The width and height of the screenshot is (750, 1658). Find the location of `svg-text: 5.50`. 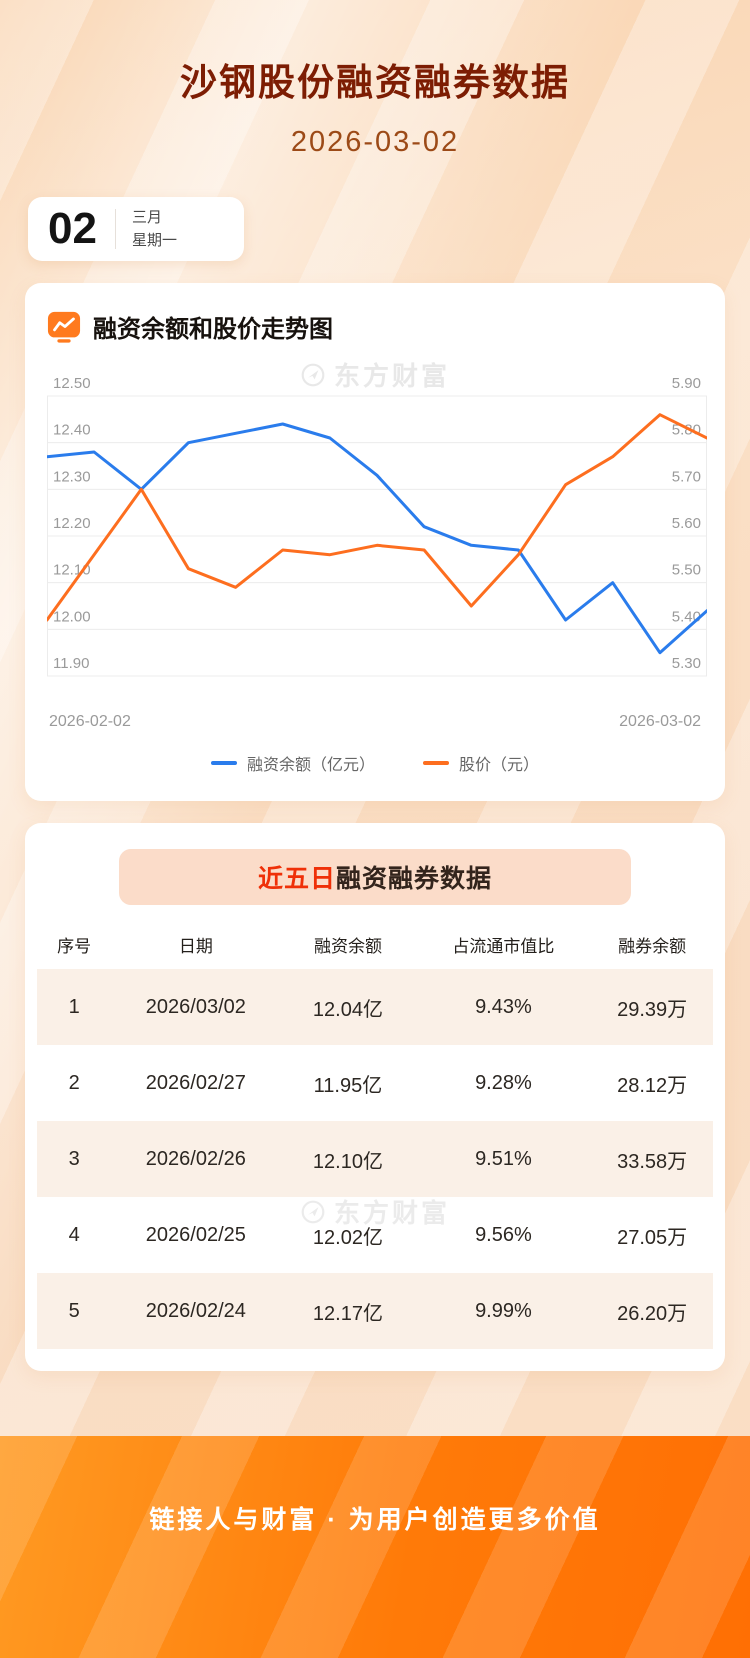

svg-text: 5.50 is located at coordinates (686, 570).